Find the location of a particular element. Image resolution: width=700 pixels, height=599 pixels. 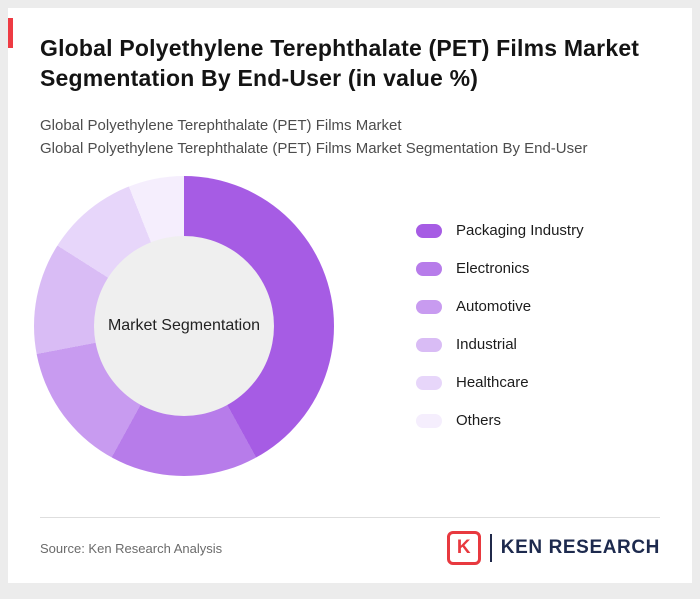

ken-research-logo-mark: K is located at coordinates (463, 548).